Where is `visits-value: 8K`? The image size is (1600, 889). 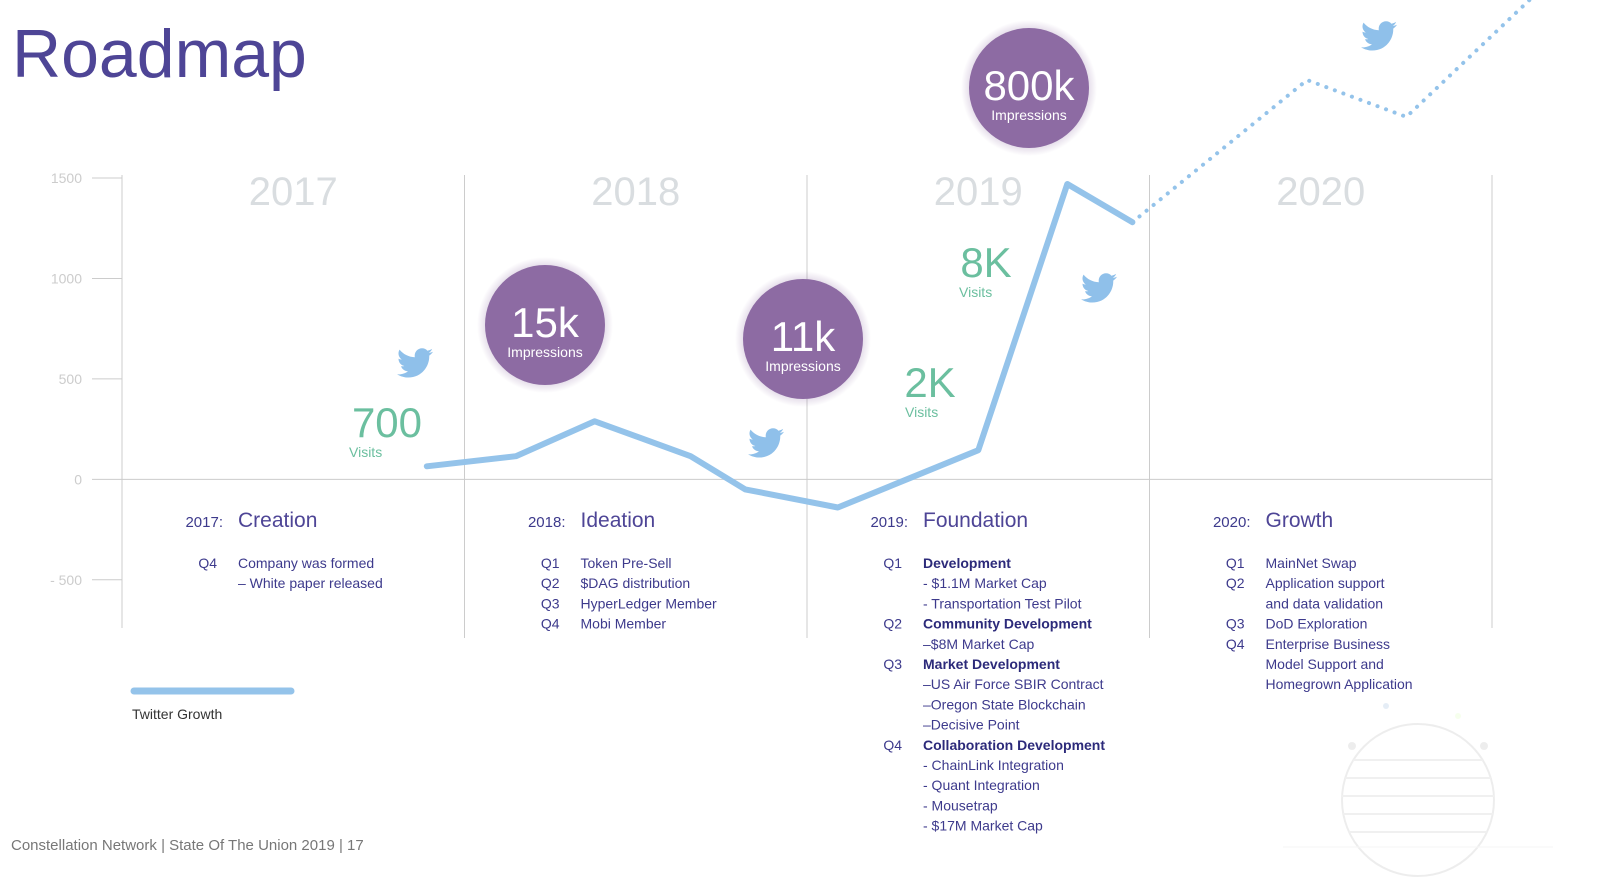 visits-value: 8K is located at coordinates (985, 262).